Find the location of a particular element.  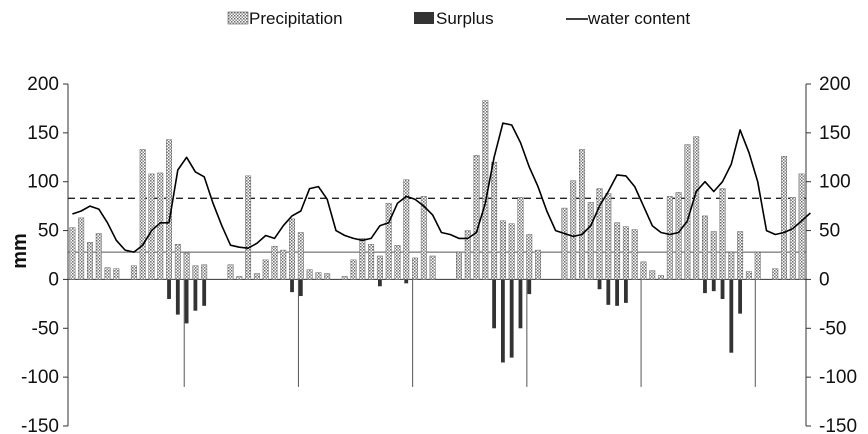

y-tick-label-left: -150 is located at coordinates (40, 425).